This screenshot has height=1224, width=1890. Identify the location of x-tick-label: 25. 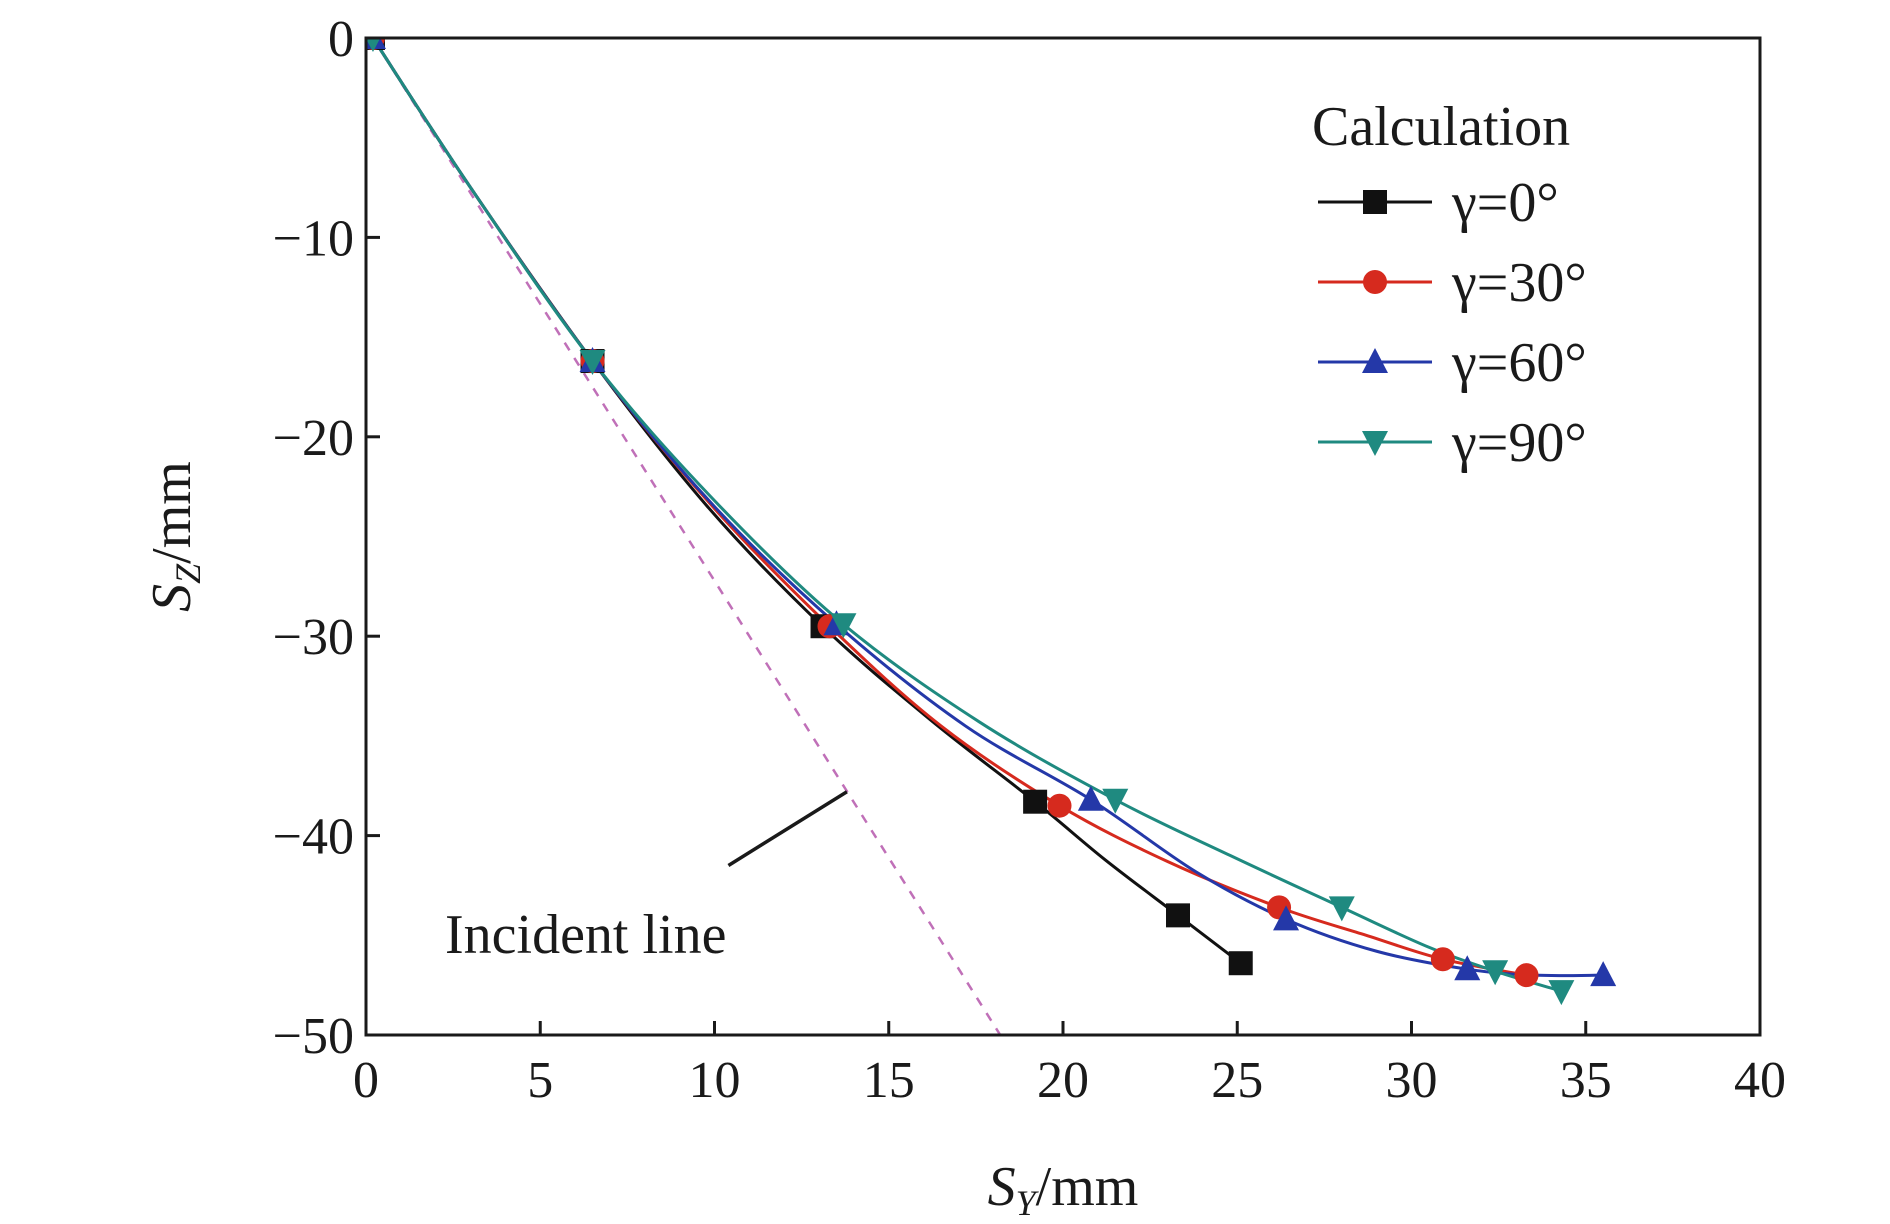
(1237, 1080).